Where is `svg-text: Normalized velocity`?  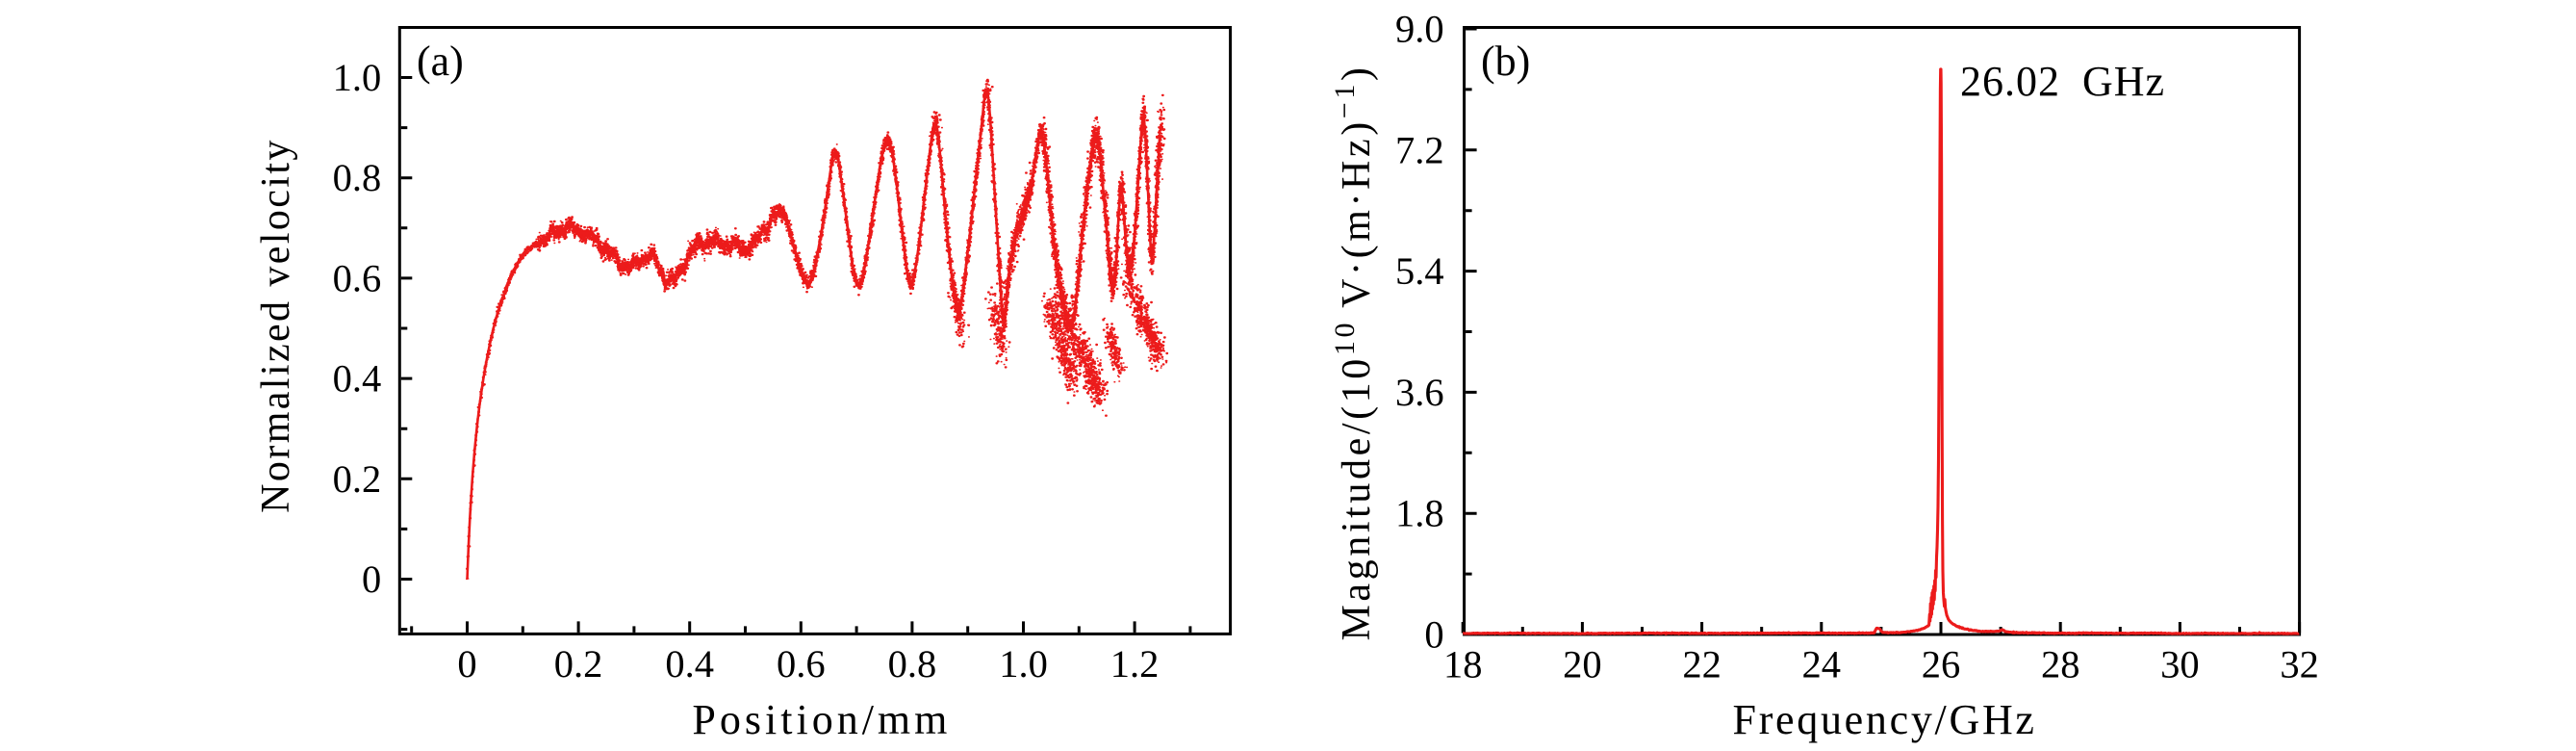 svg-text: Normalized velocity is located at coordinates (276, 326).